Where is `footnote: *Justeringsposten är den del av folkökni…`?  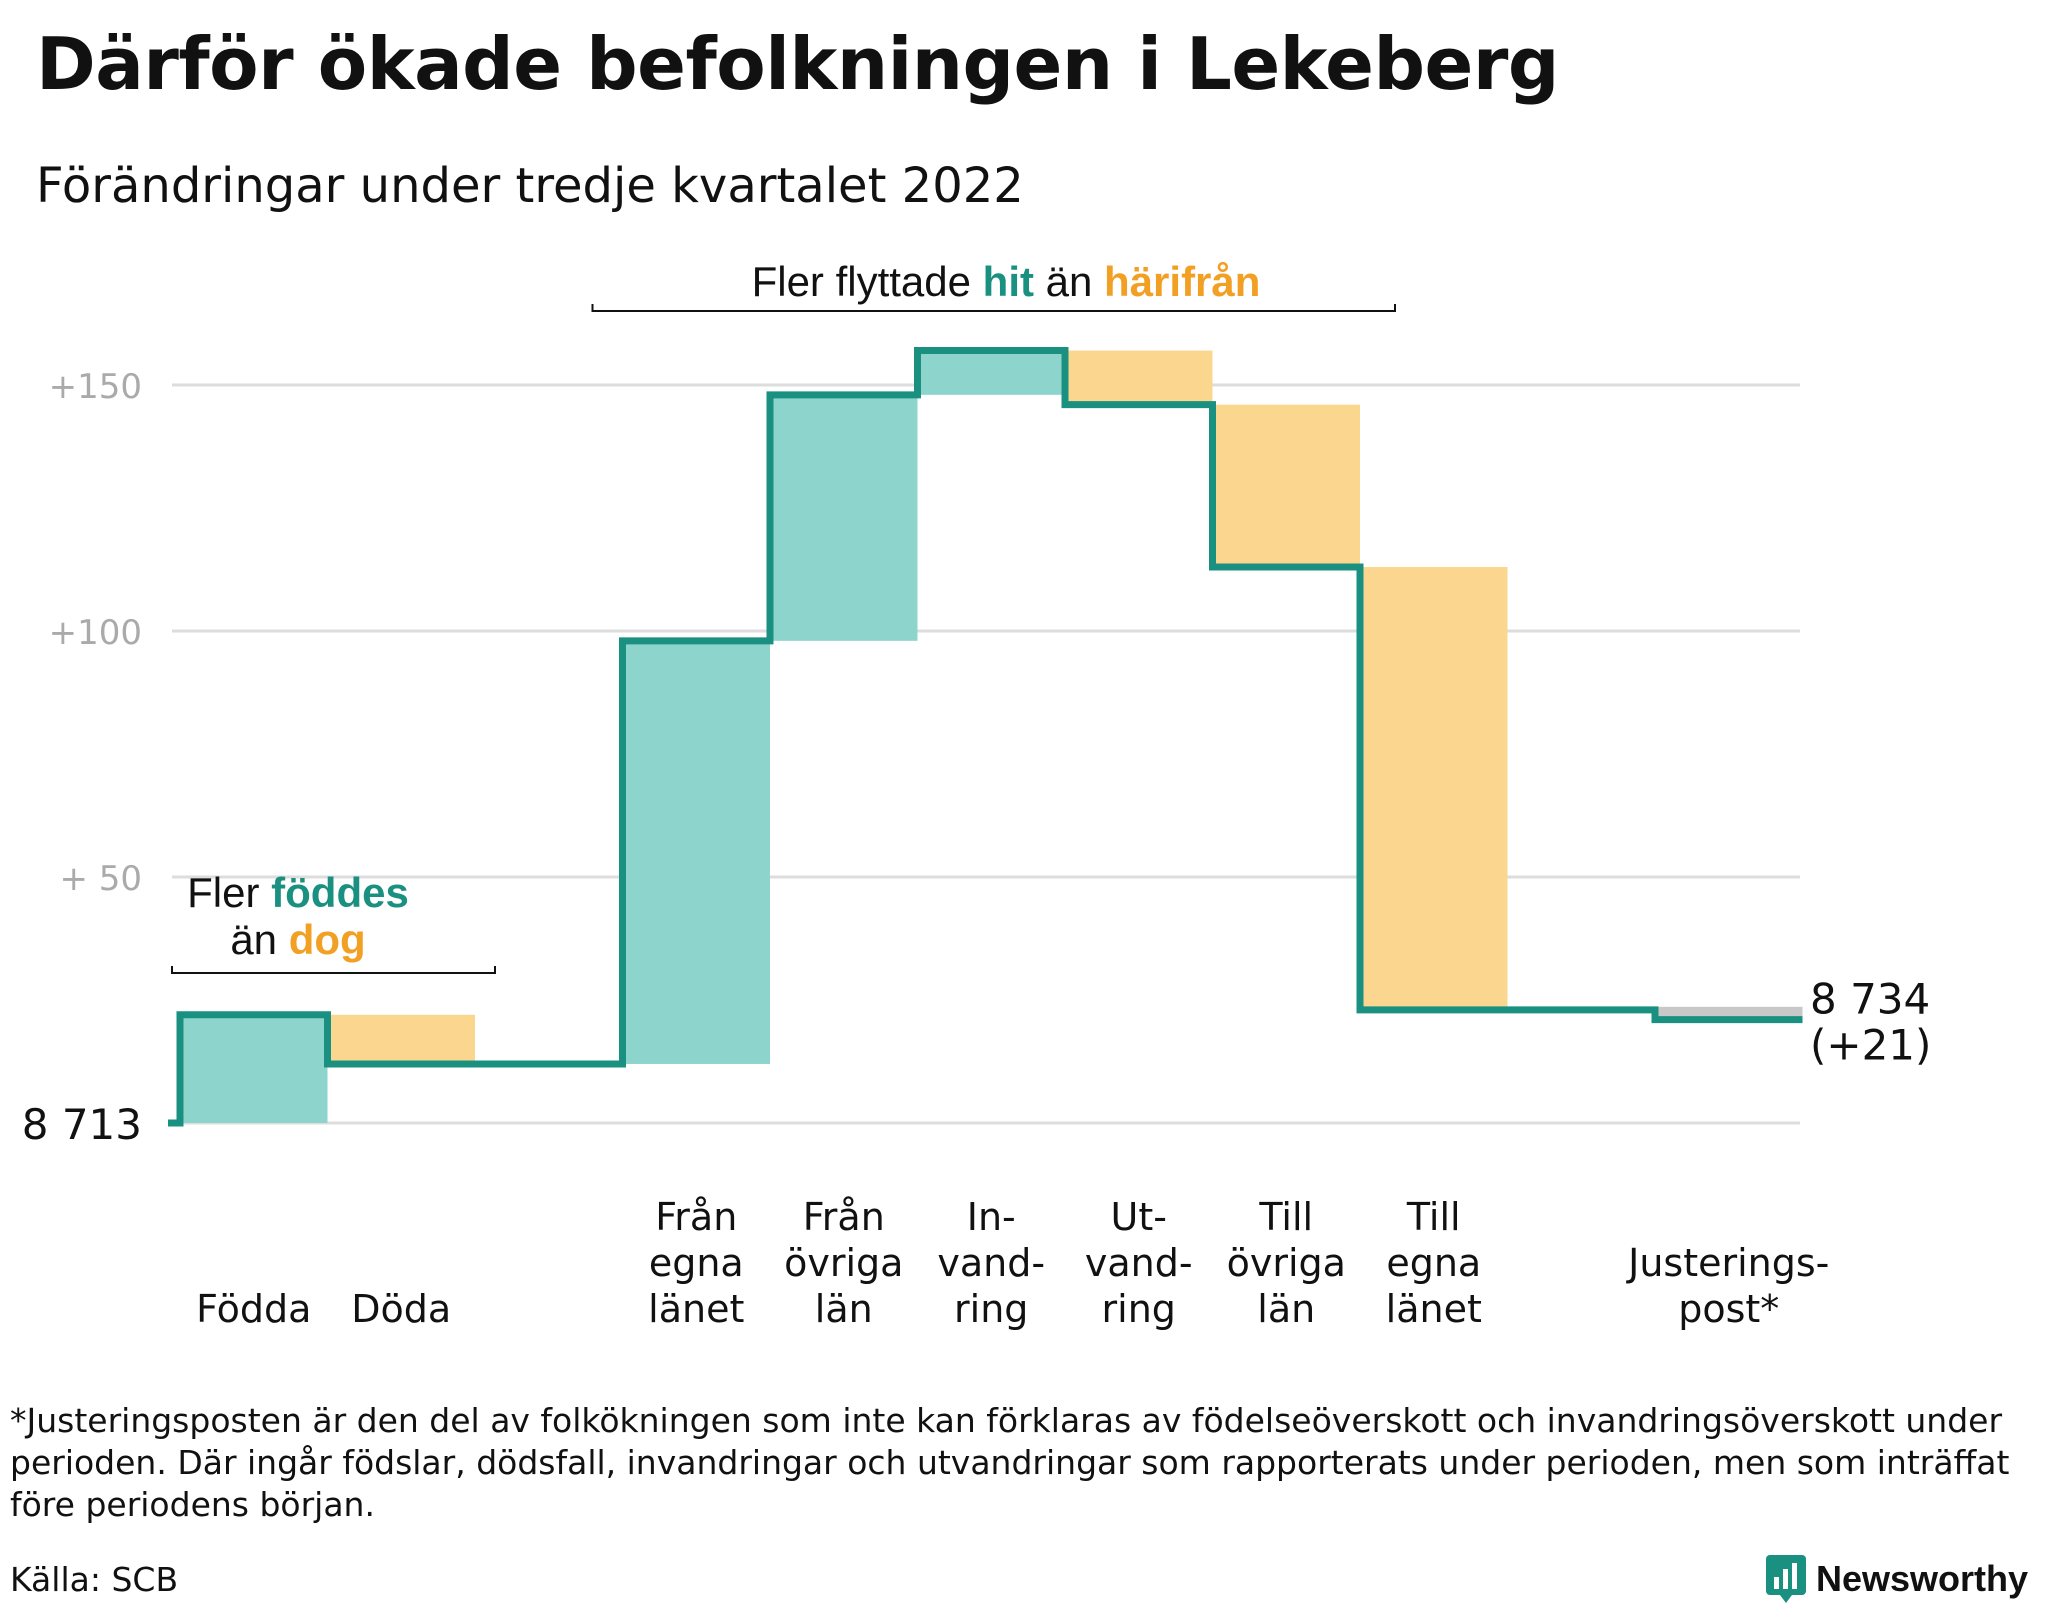
footnote: *Justeringsposten är den del av folkökni… is located at coordinates (1010, 1462).